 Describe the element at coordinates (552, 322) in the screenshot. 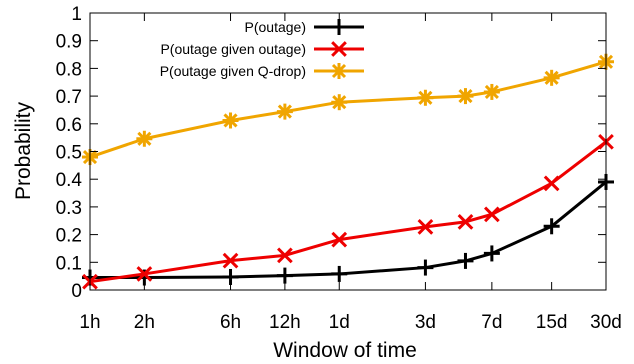

I see `x-tick-label: 15d` at that location.